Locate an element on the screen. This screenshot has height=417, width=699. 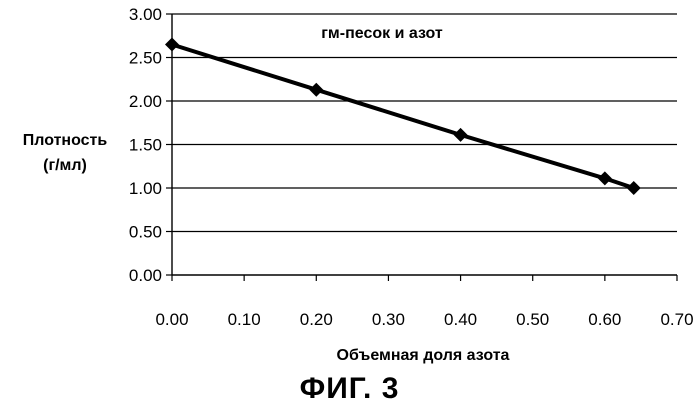
y-tick-label: 0.50 is located at coordinates (145, 232).